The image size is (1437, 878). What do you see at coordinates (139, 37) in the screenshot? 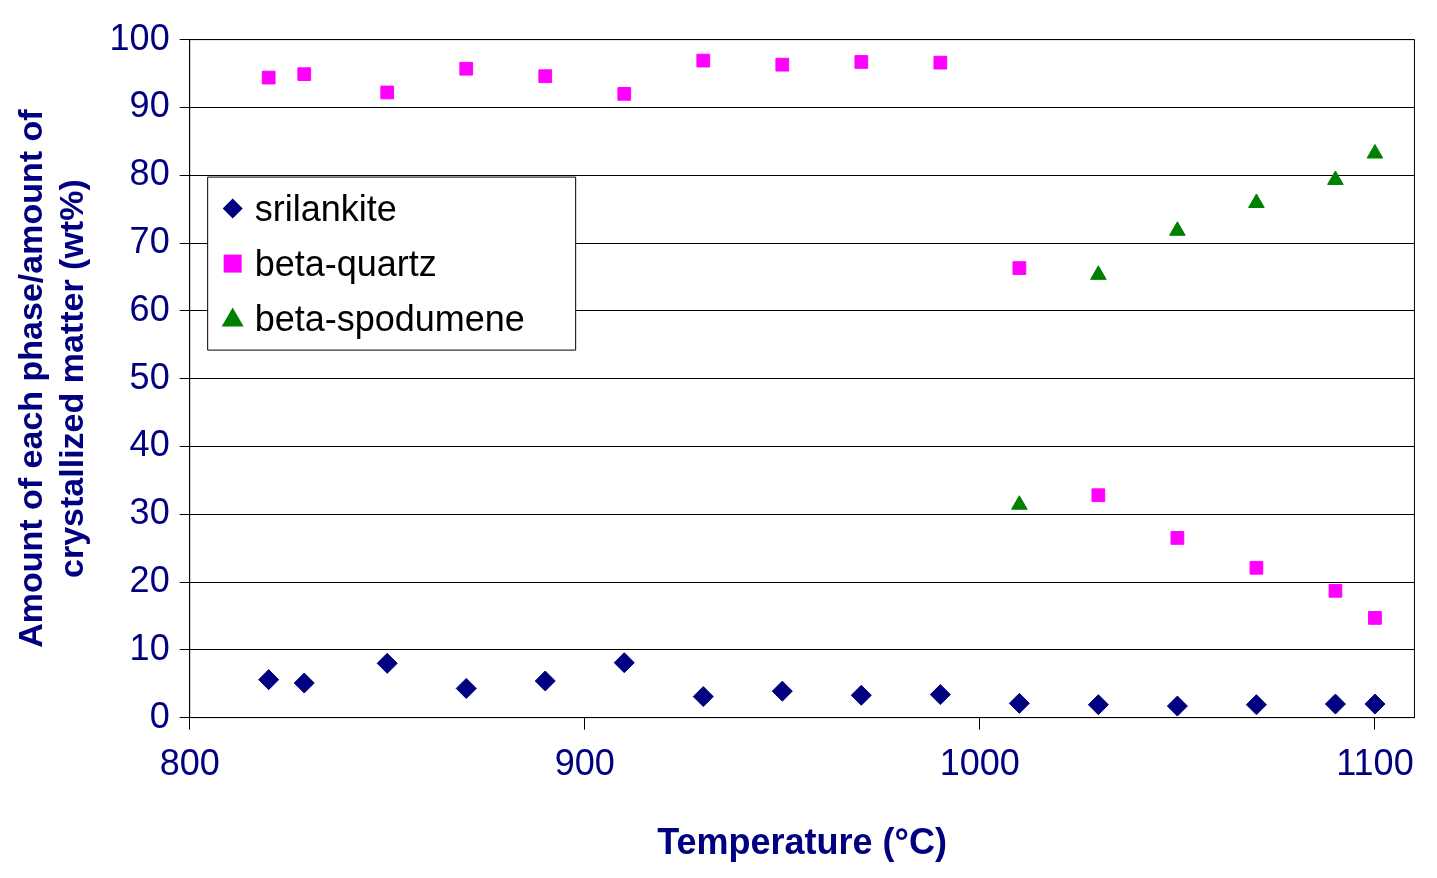
I see `y-tick-label: 100` at bounding box center [139, 37].